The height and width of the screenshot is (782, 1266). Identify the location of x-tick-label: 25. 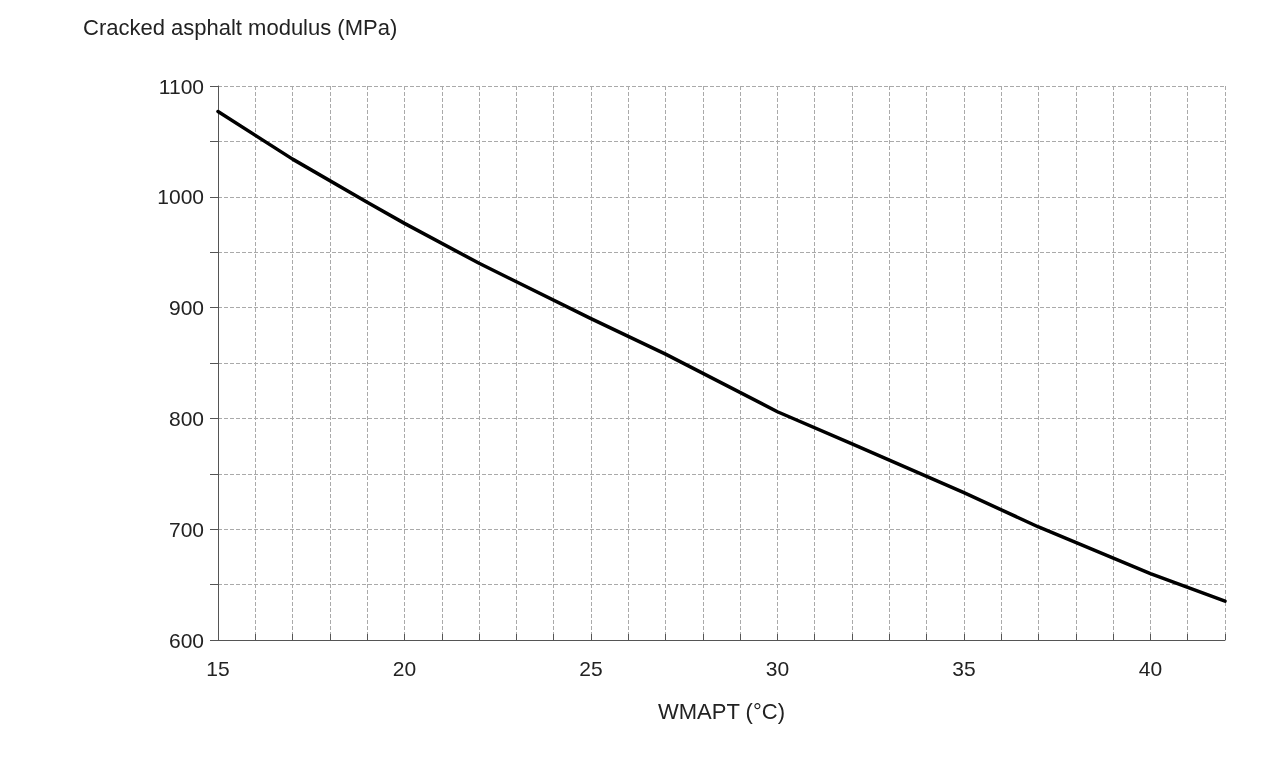
(591, 668).